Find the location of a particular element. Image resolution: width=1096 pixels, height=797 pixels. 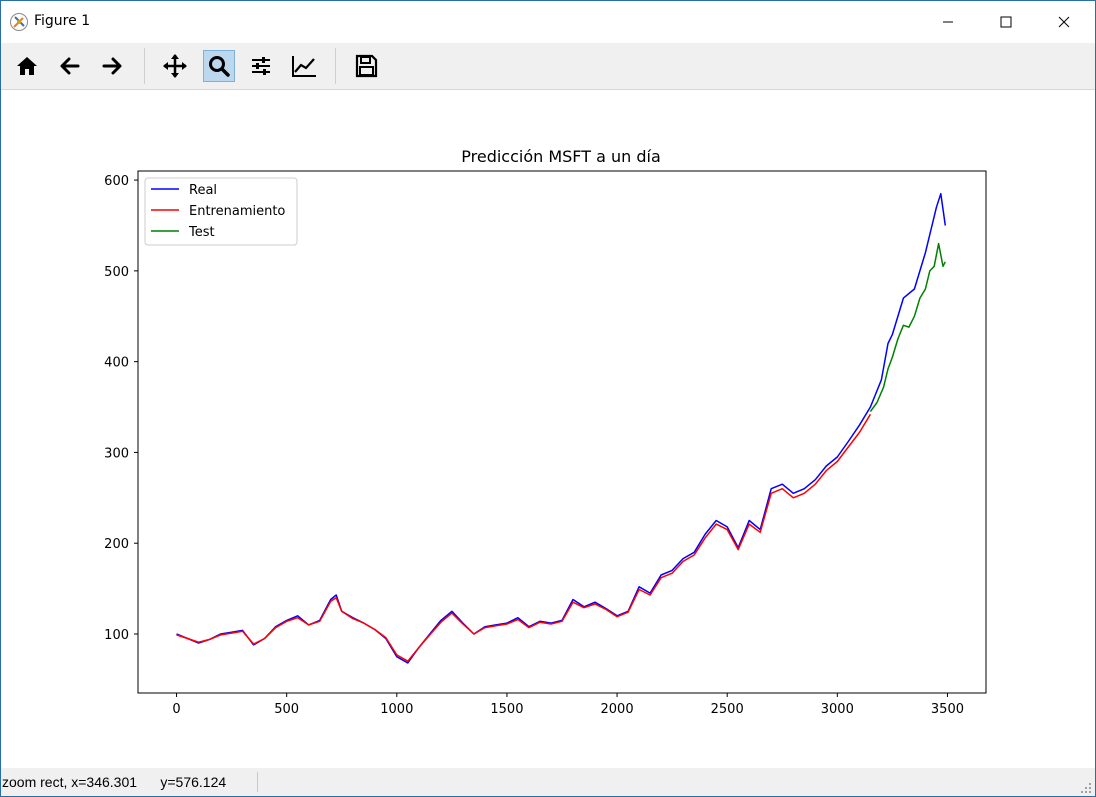

floppy-disk-icon is located at coordinates (366, 66).